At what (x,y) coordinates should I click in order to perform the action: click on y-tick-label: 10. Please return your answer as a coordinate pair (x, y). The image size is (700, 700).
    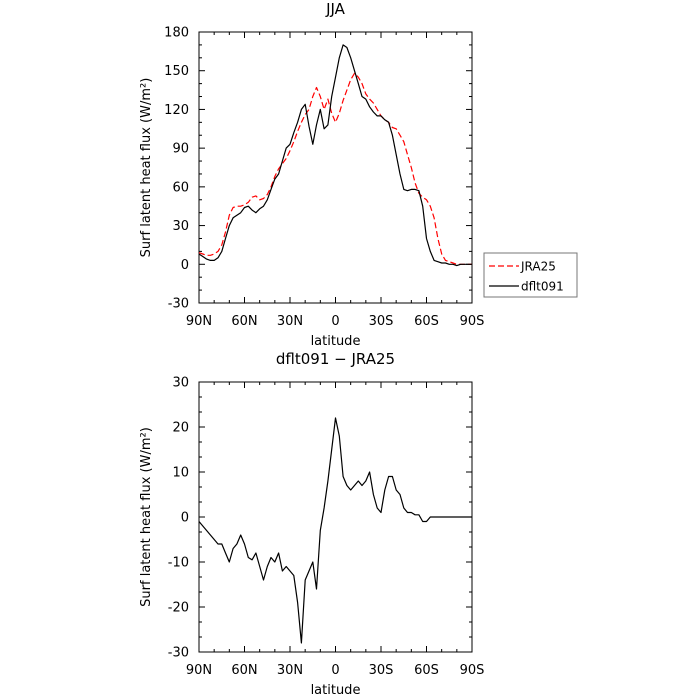
    Looking at the image, I should click on (180, 473).